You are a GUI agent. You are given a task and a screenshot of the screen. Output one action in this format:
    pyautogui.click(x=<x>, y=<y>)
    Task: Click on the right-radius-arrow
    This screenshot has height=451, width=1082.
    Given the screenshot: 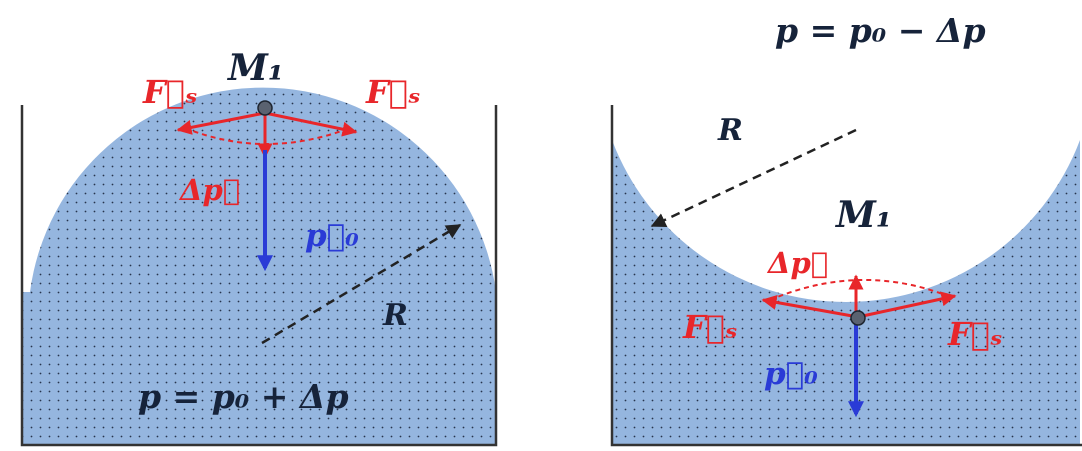 What is the action you would take?
    pyautogui.click(x=753, y=178)
    